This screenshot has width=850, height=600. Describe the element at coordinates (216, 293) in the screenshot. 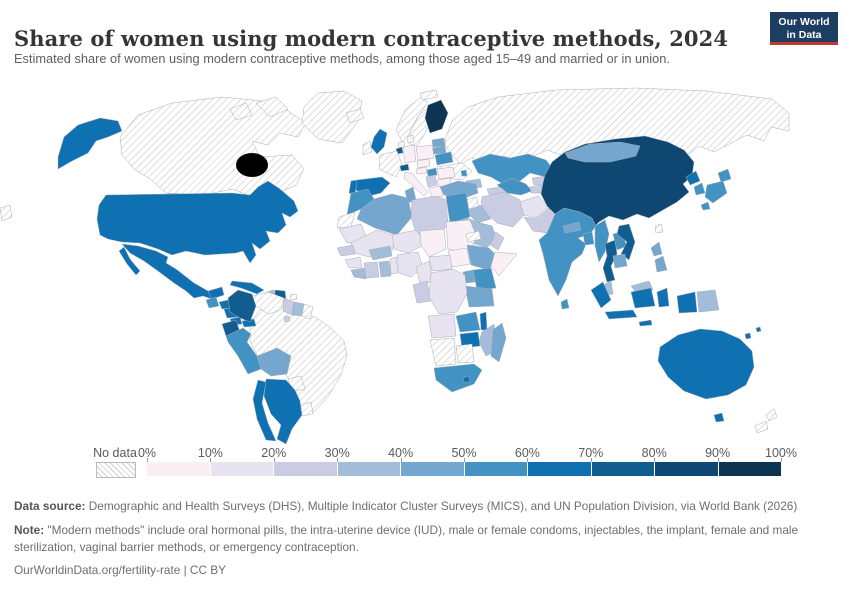

I see `country-mexico-yucatan` at that location.